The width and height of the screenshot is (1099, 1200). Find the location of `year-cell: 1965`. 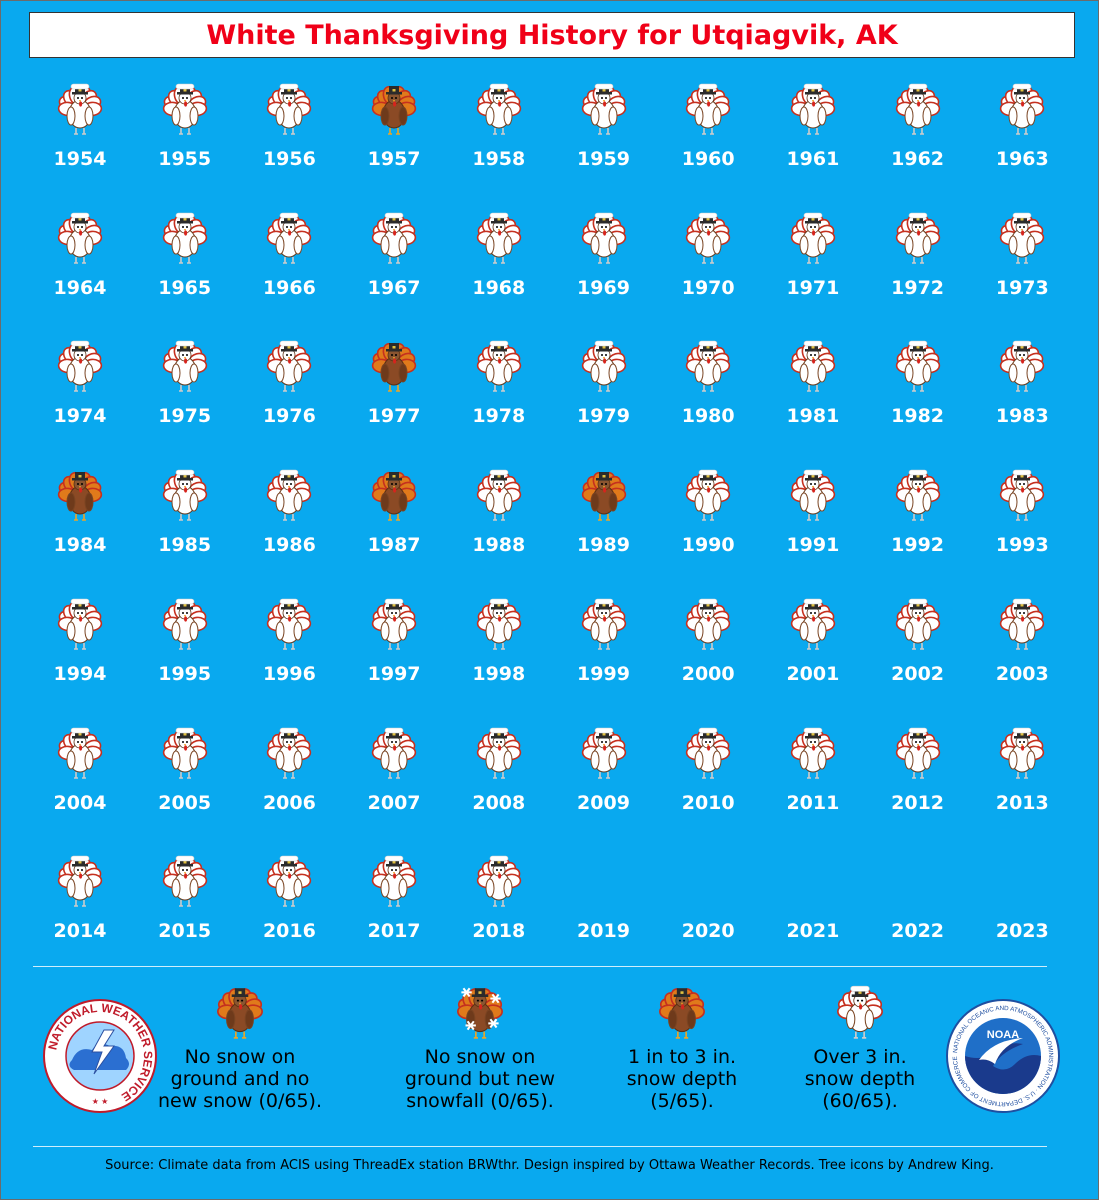

year-cell: 1965 is located at coordinates (185, 264).